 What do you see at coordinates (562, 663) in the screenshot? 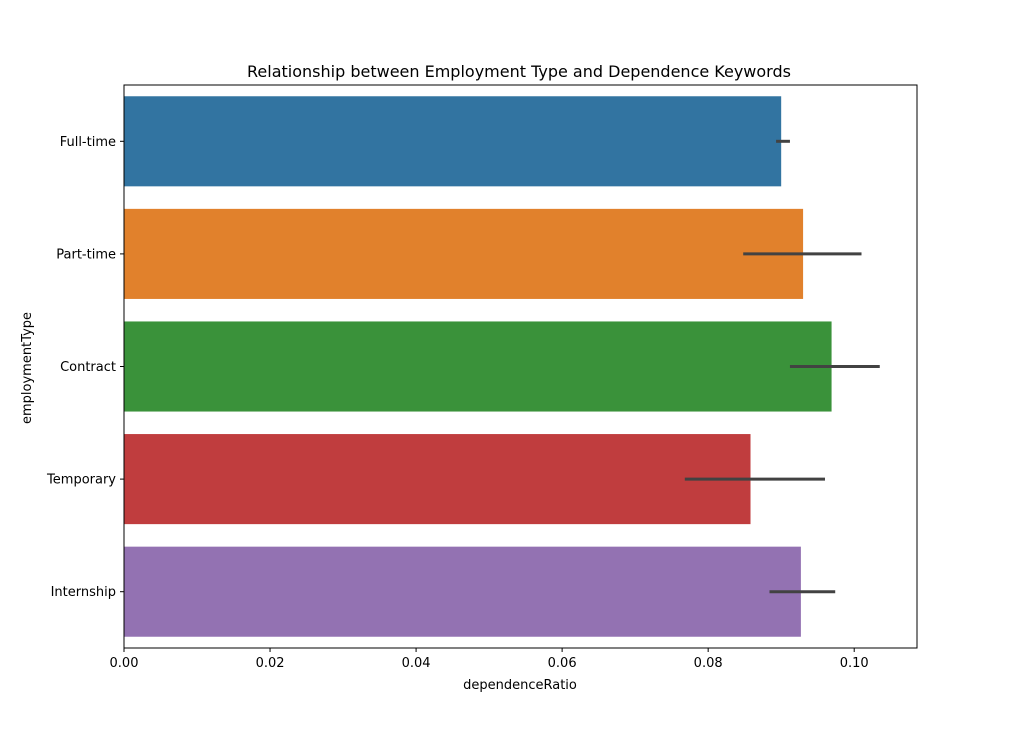
I see `x-tick-label: 0.06` at bounding box center [562, 663].